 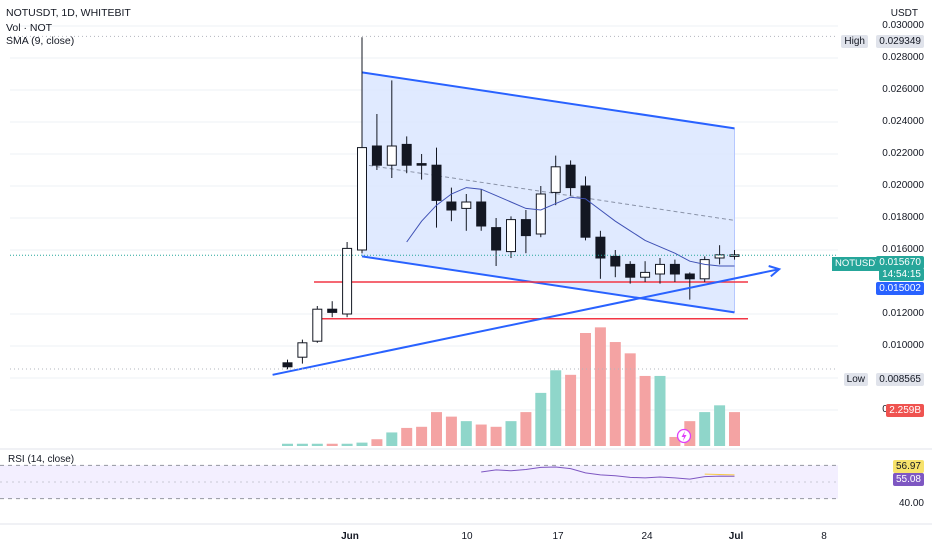 What do you see at coordinates (350, 536) in the screenshot?
I see `time-axis-tick: Jun` at bounding box center [350, 536].